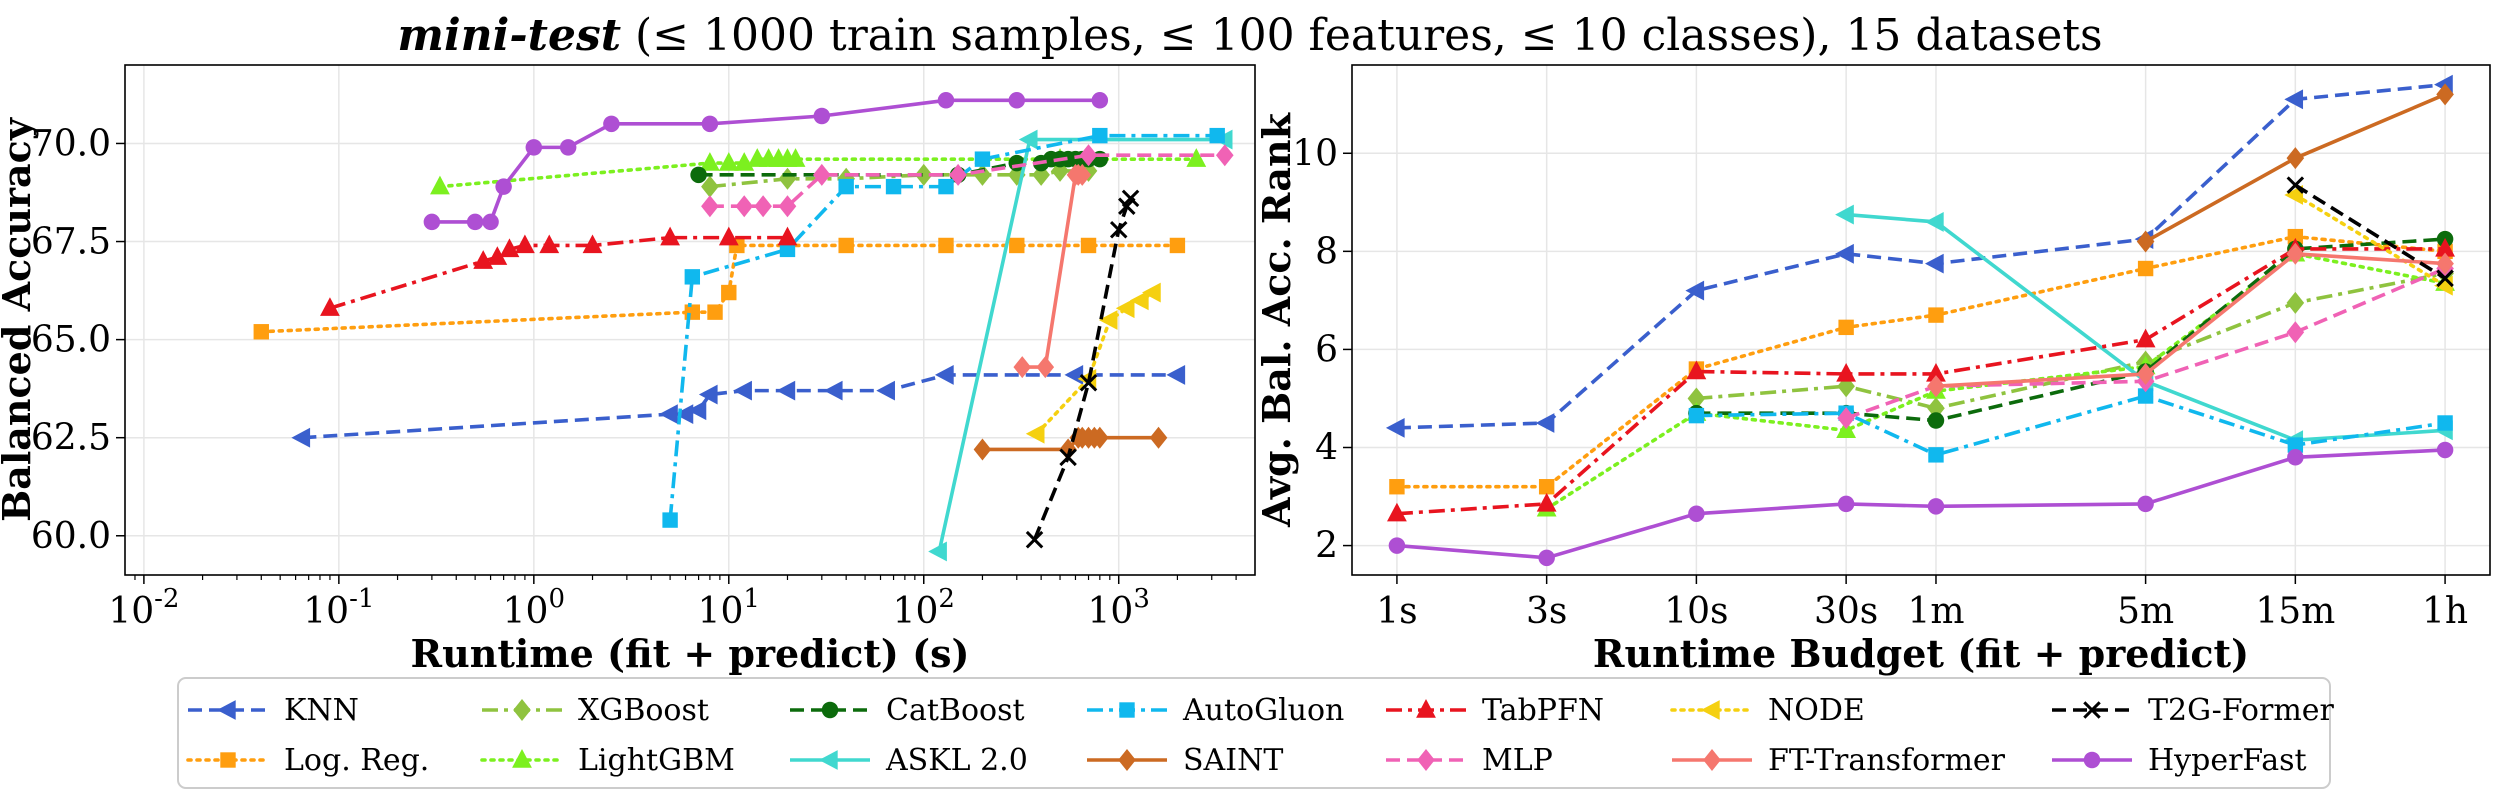  I want to click on x-tick-label: 10¹, so click(729, 608).